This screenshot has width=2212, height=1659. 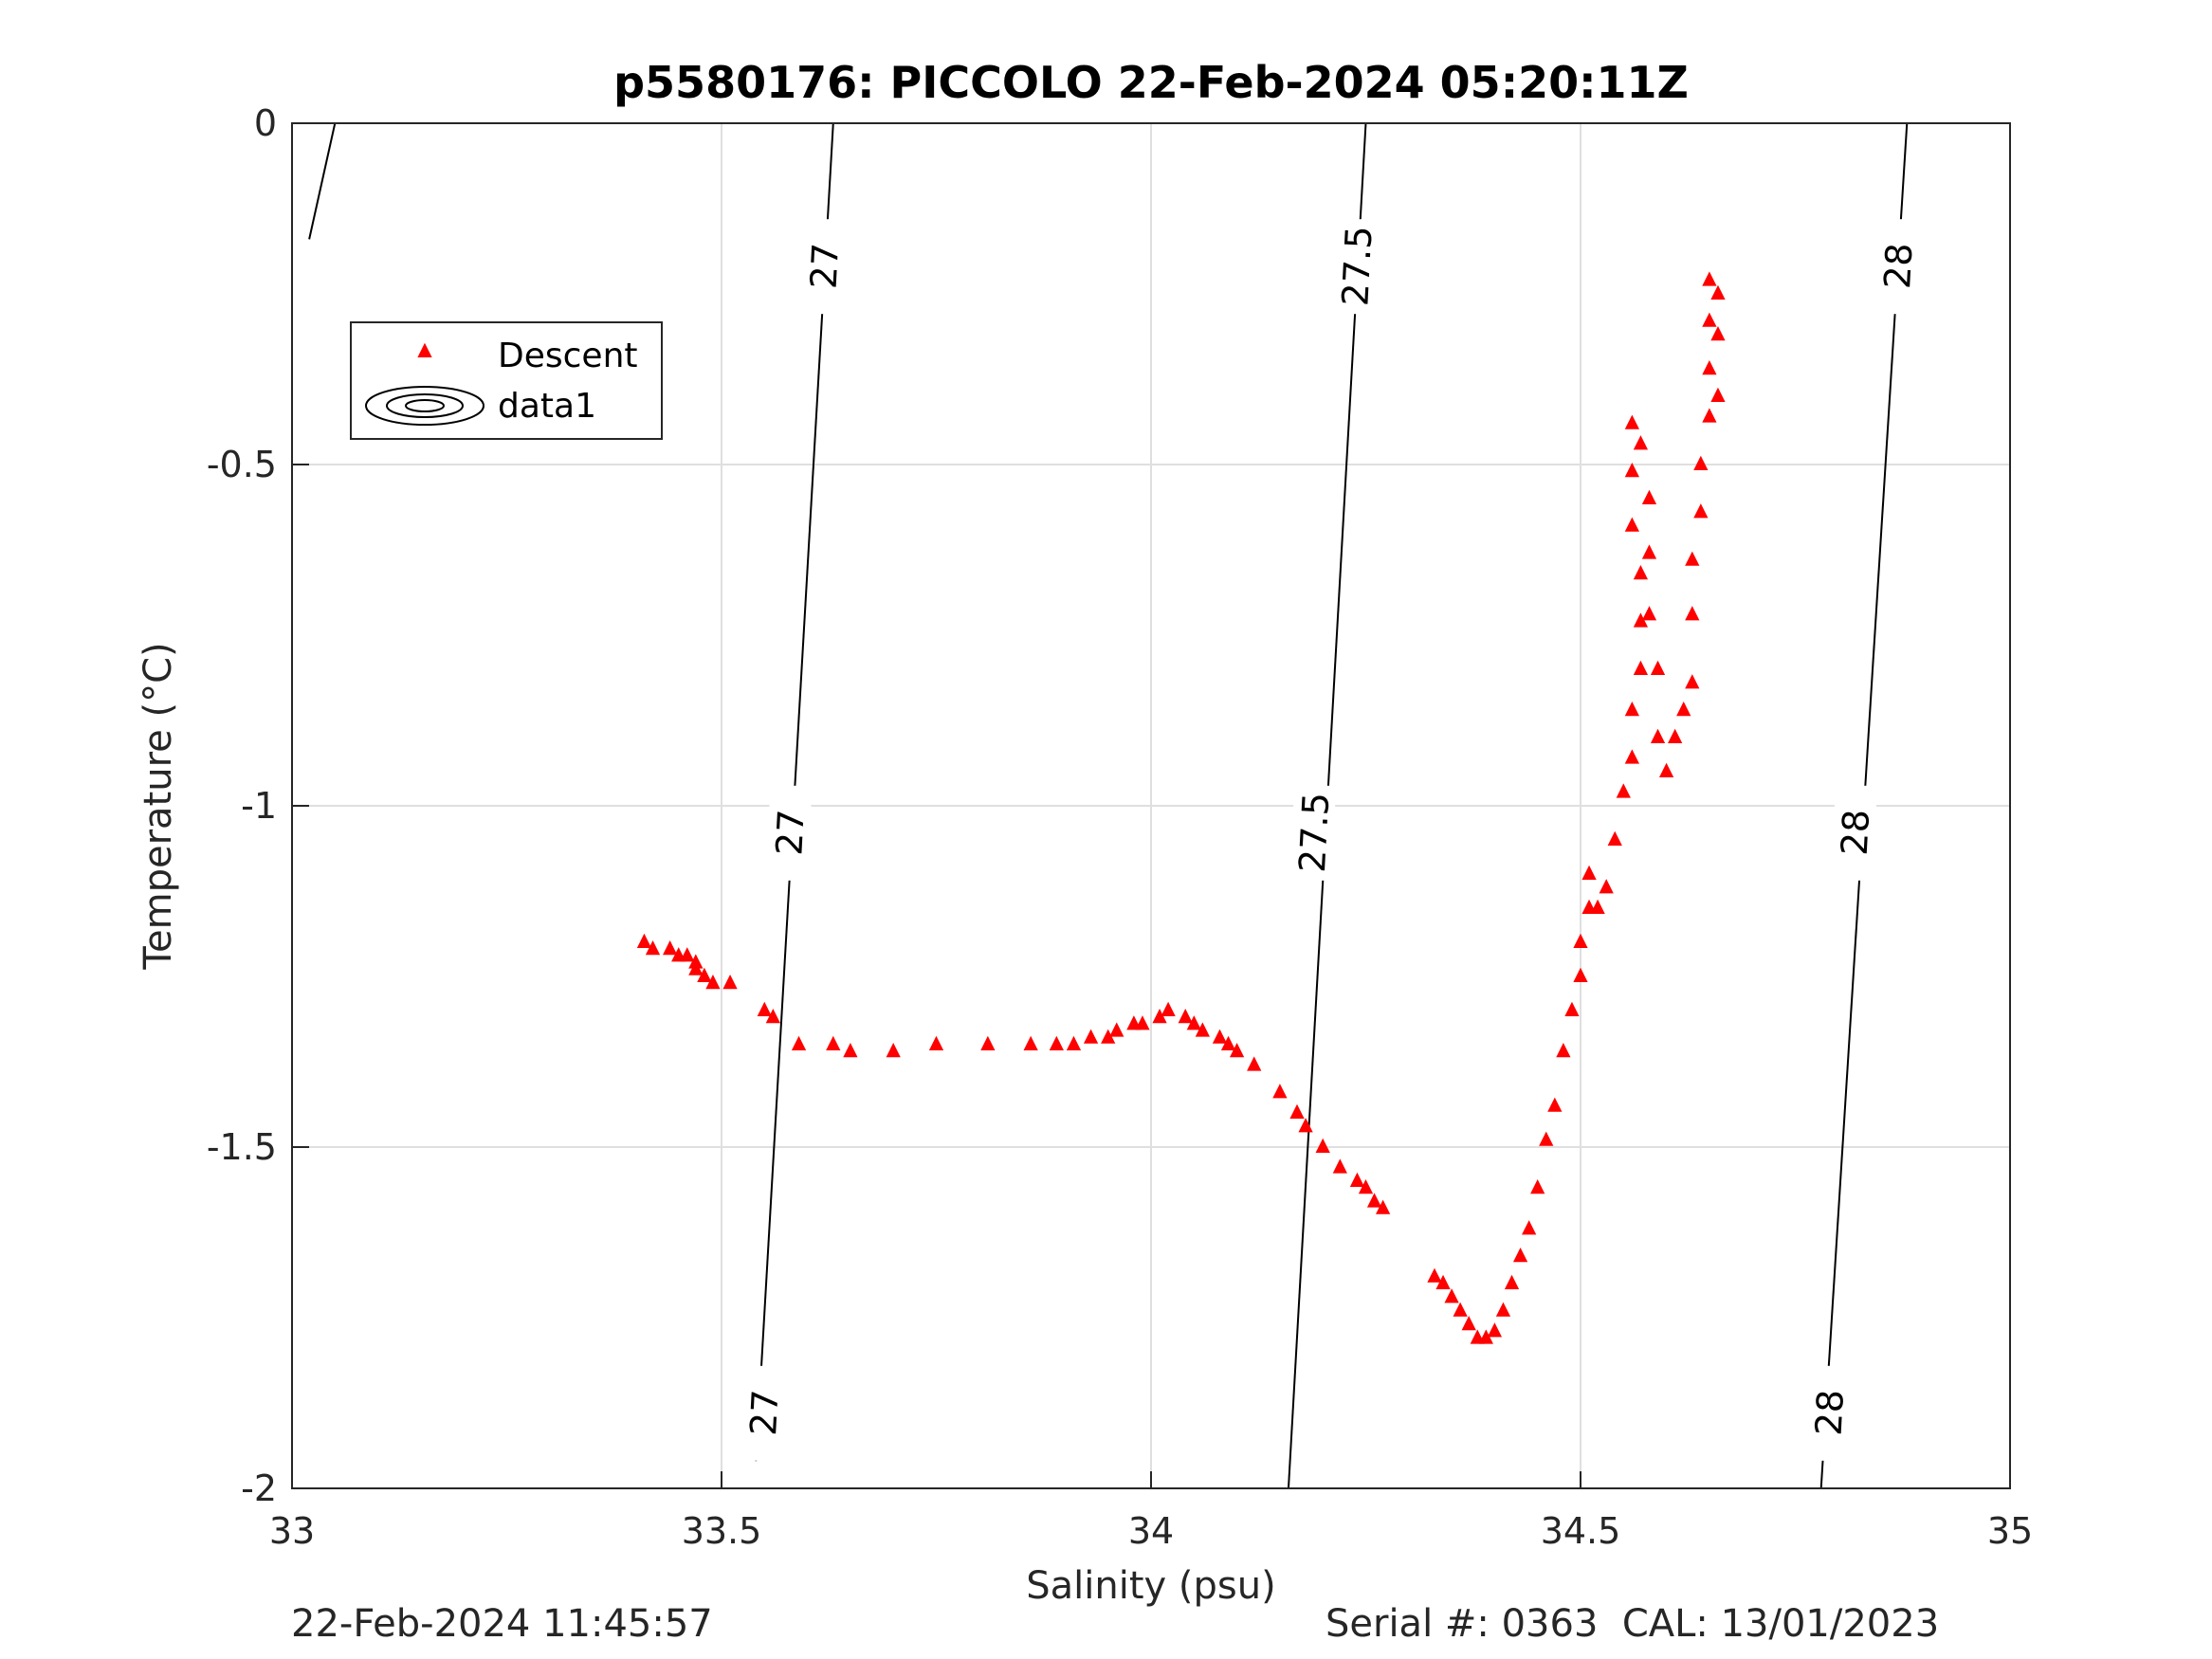 I want to click on legend-box, so click(x=506, y=380).